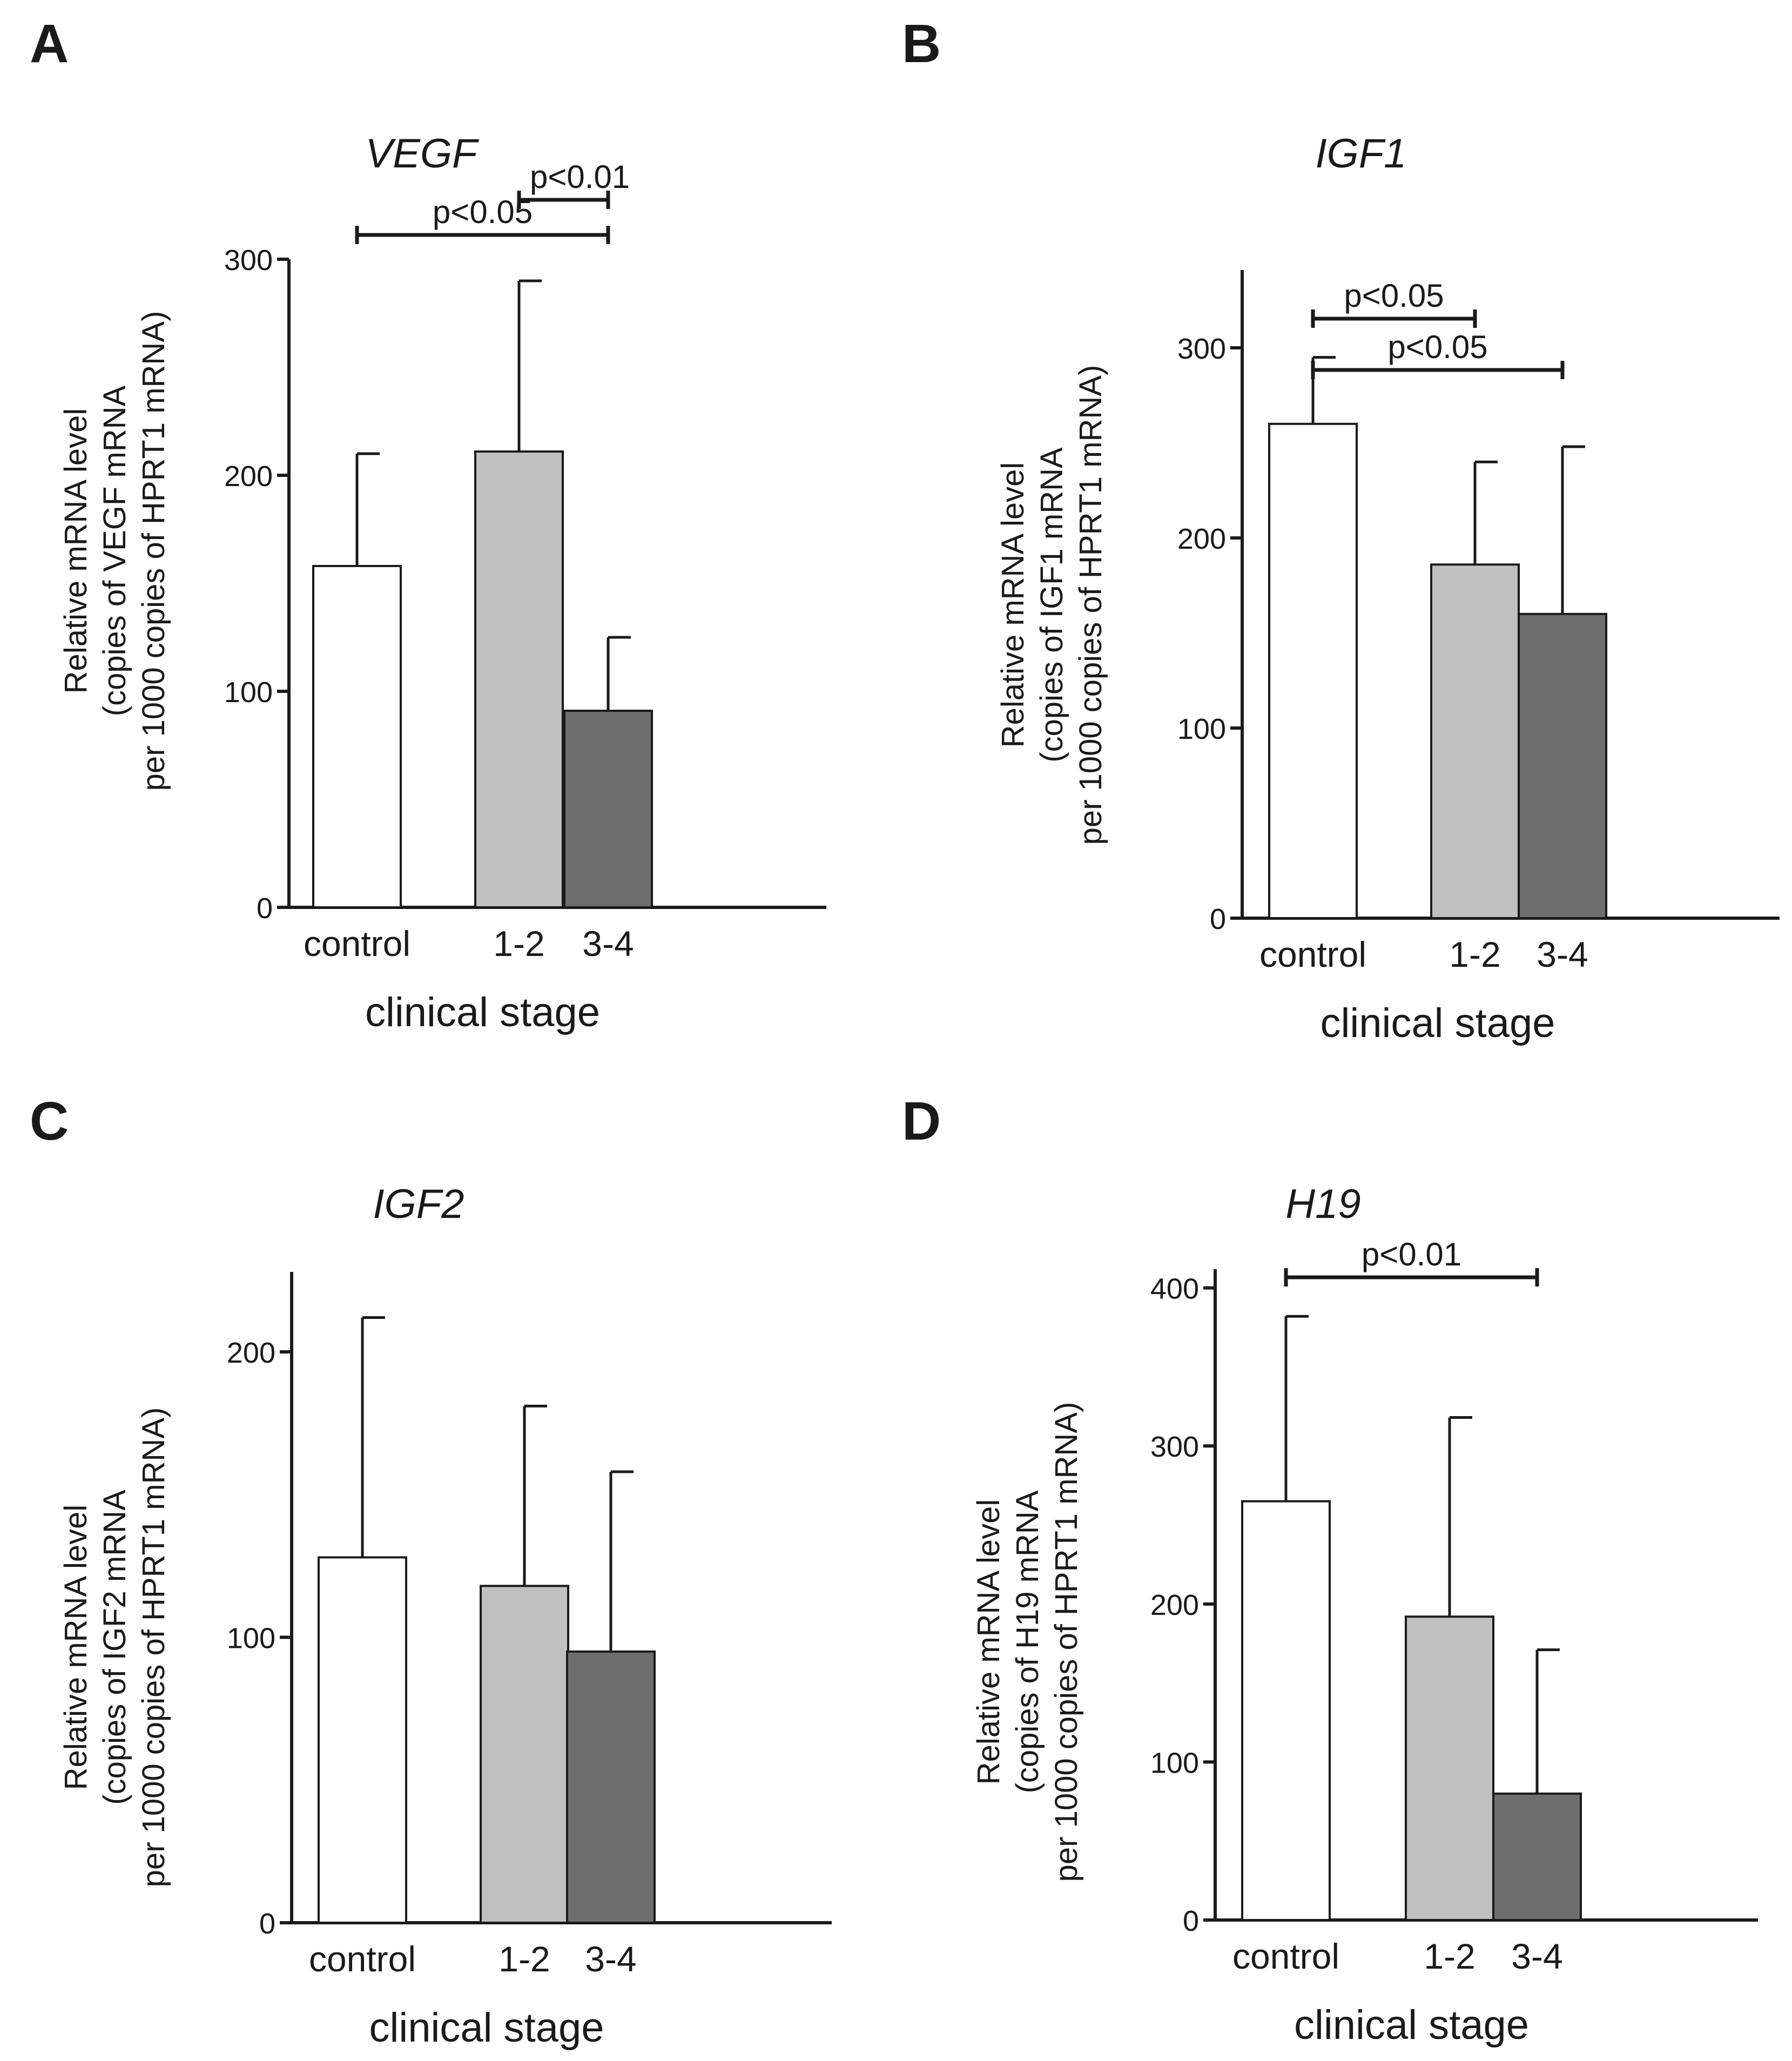  I want to click on y-axis-label-line: (copies of IGF1 mRNA, so click(1051, 605).